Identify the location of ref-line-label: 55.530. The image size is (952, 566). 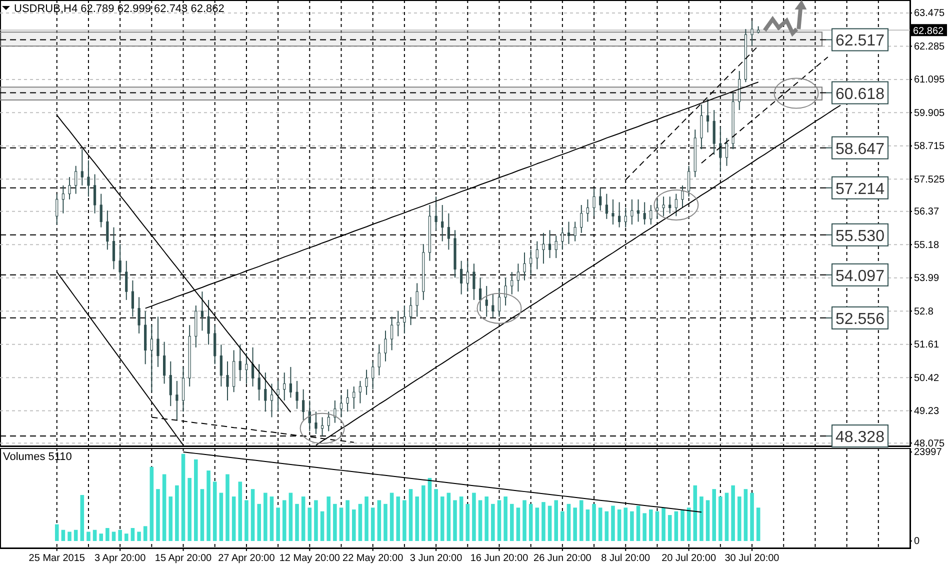
(860, 236).